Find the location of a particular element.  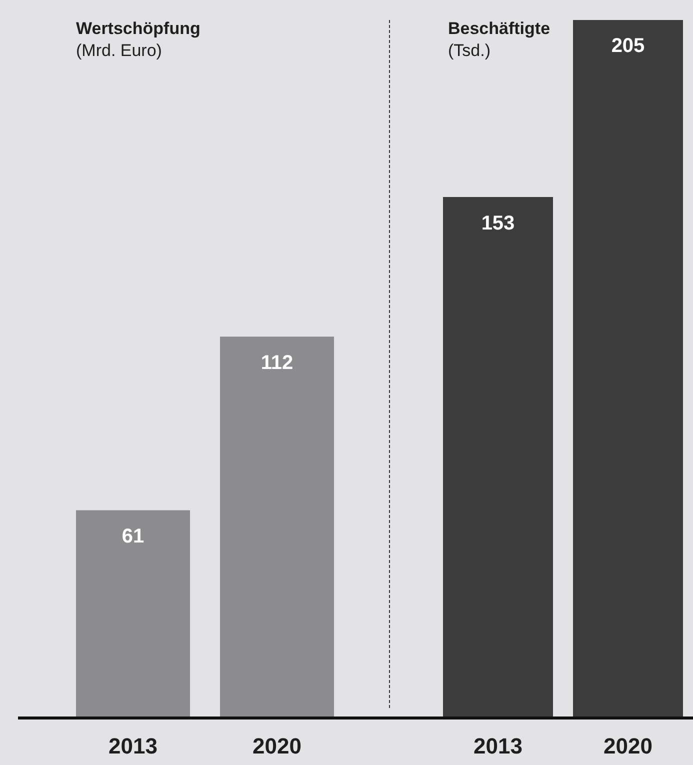

data-label: 205 is located at coordinates (628, 46).